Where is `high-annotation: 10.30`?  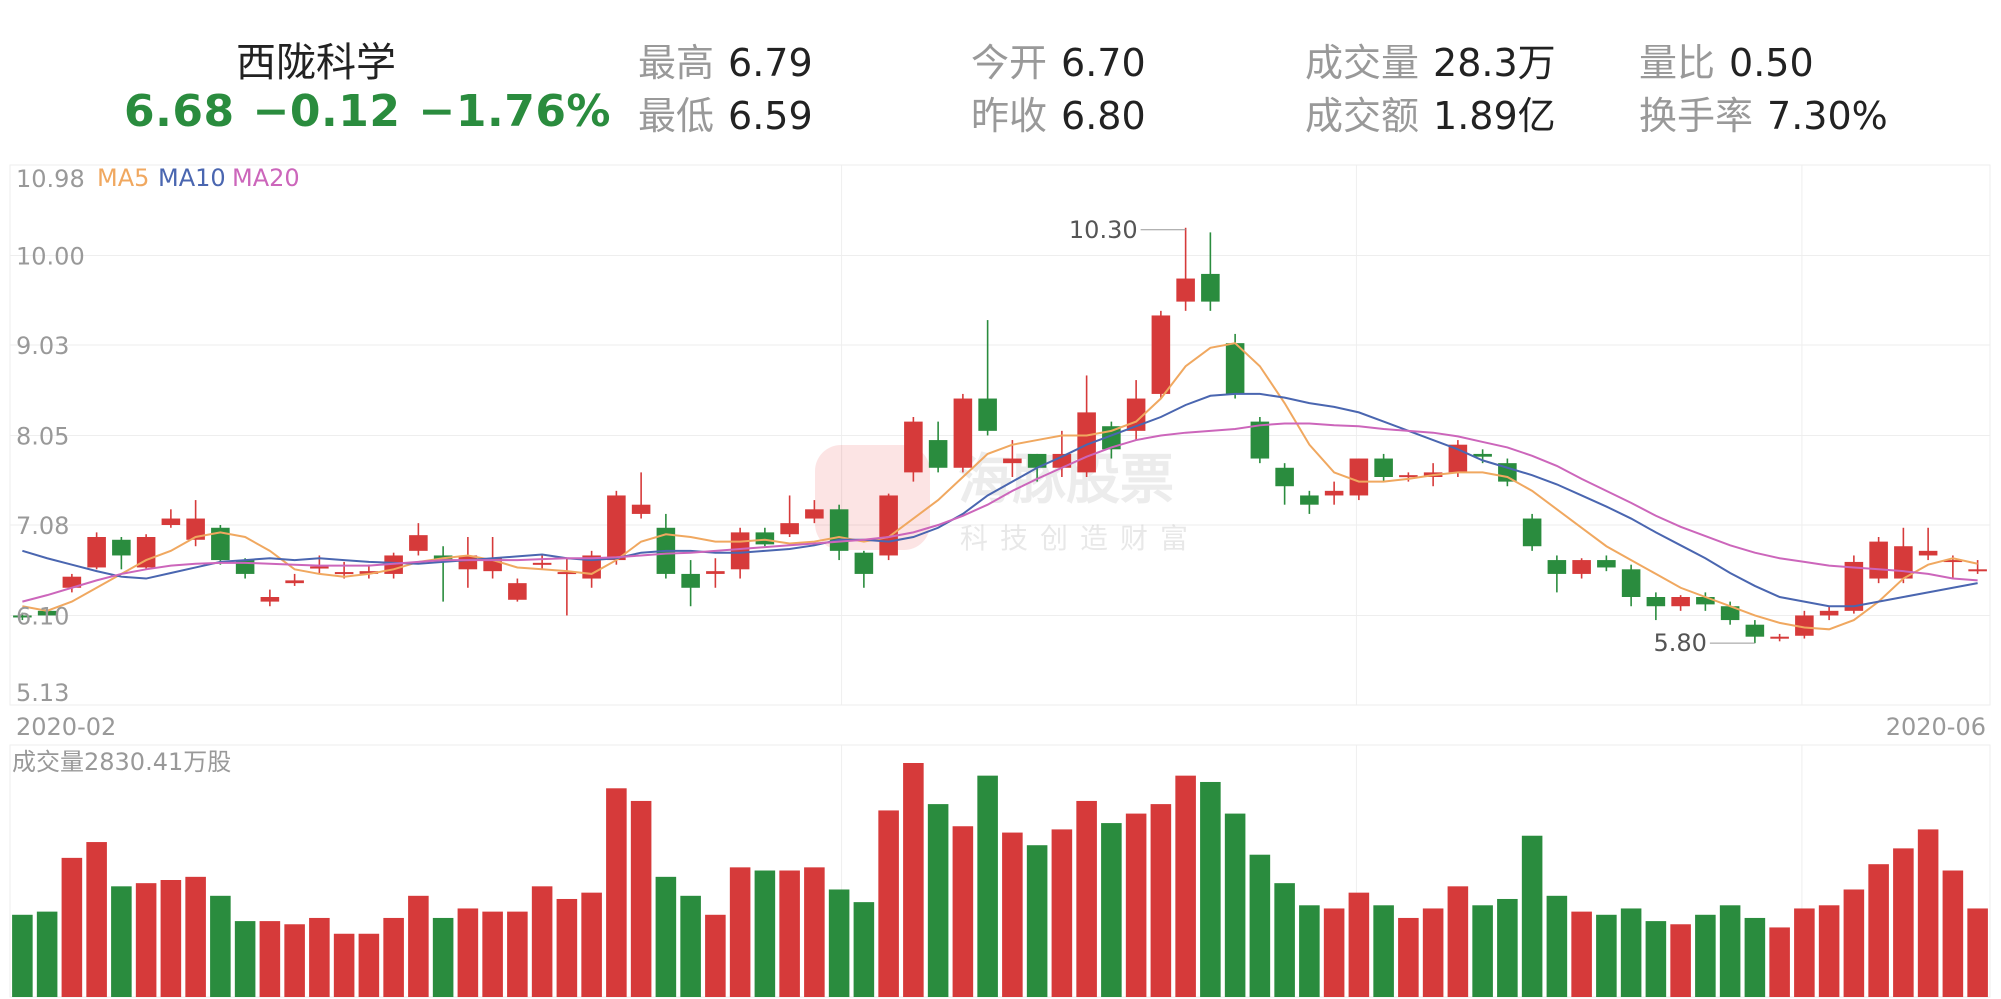 high-annotation: 10.30 is located at coordinates (1103, 230).